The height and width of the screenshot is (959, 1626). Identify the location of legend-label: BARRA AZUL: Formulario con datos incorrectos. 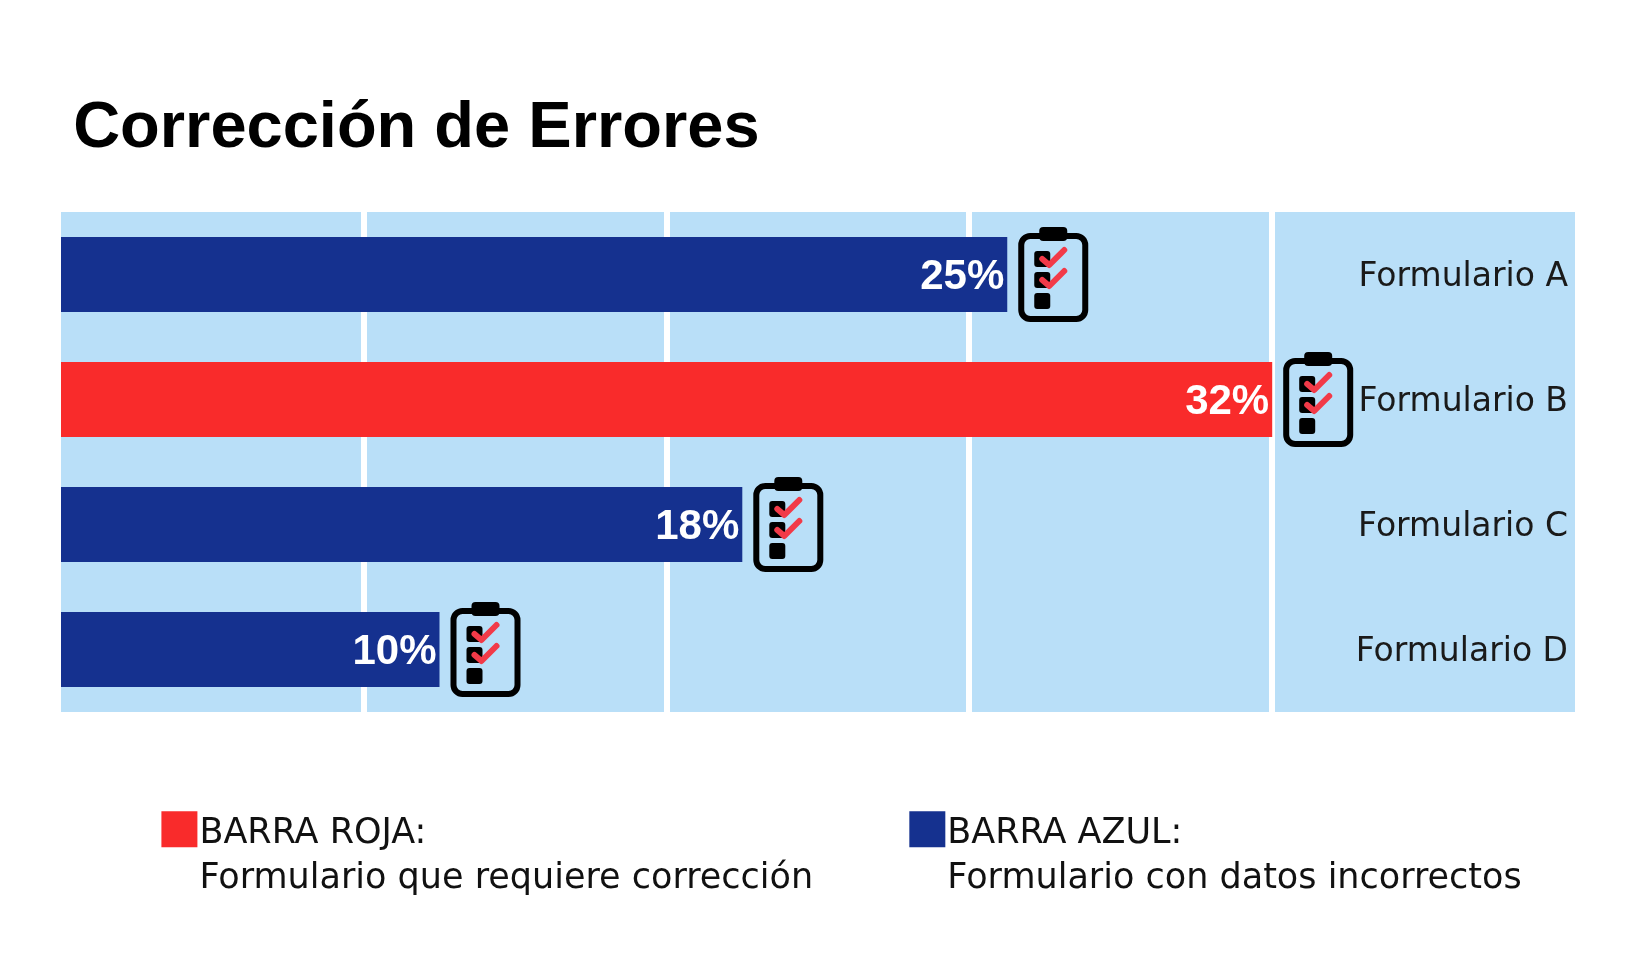
(1234, 853).